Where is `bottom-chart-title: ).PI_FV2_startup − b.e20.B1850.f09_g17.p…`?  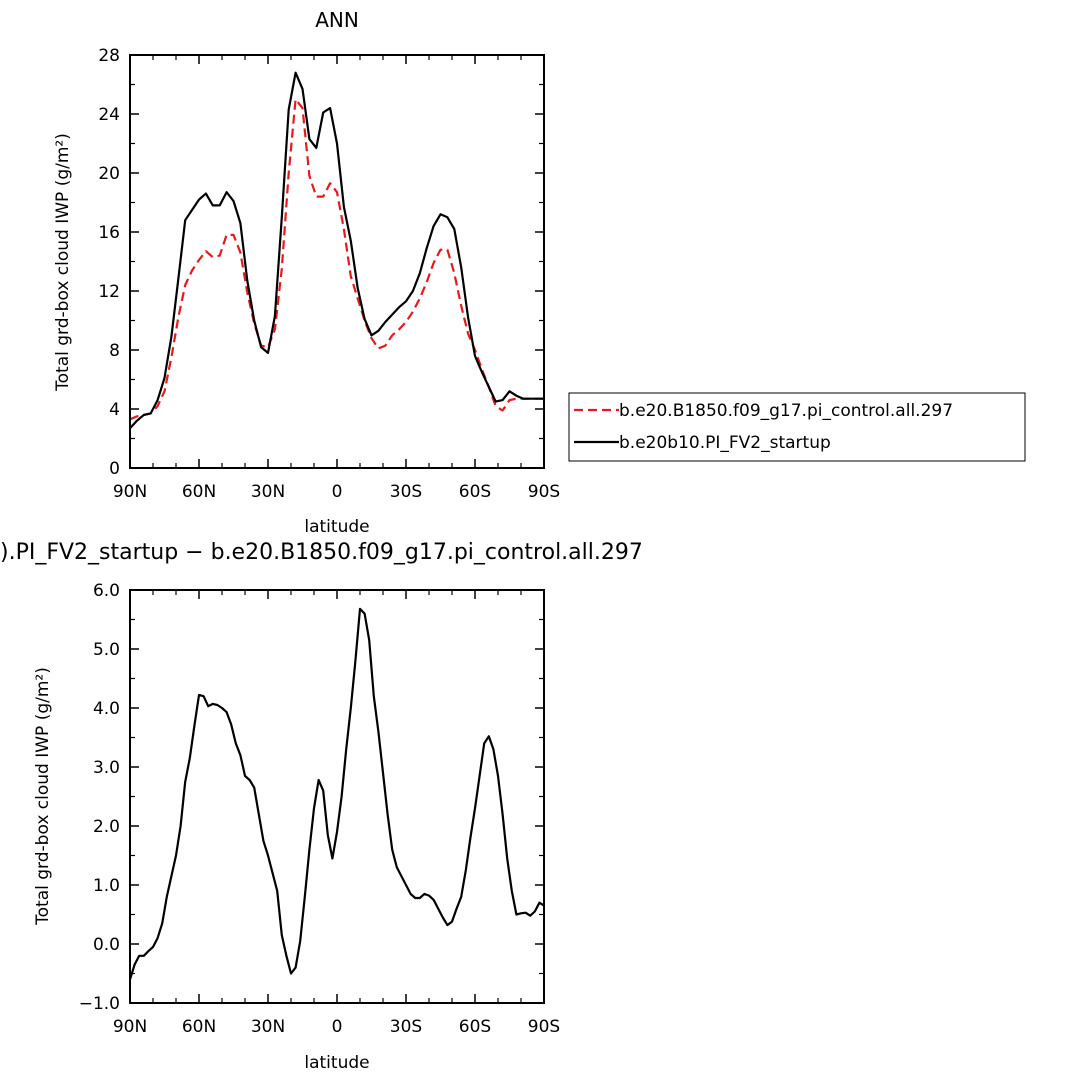 bottom-chart-title: ).PI_FV2_startup − b.e20.B1850.f09_g17.p… is located at coordinates (321, 552).